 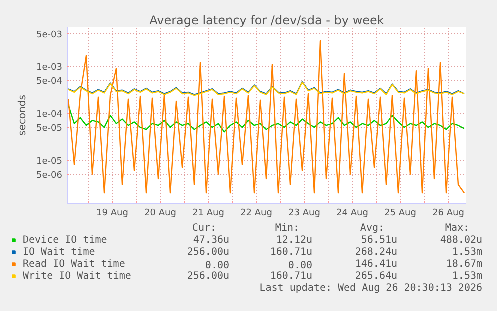 I want to click on text: Cur:, so click(x=204, y=228).